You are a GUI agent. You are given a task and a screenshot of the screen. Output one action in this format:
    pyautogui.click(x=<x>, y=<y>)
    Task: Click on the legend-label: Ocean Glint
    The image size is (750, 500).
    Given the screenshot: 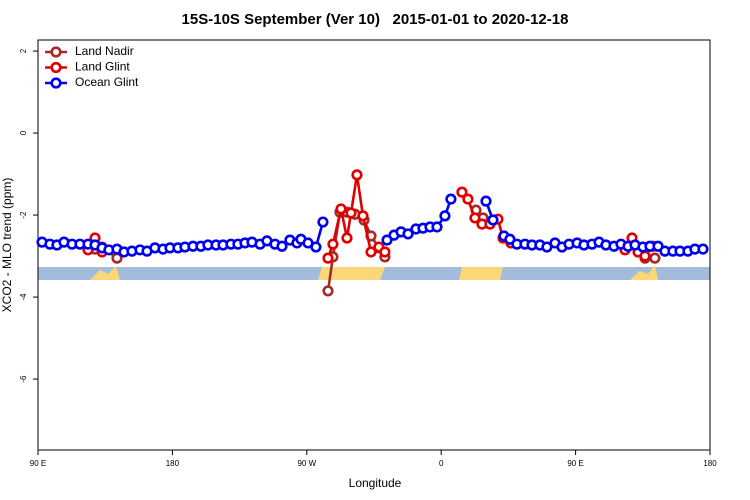 What is the action you would take?
    pyautogui.click(x=107, y=82)
    